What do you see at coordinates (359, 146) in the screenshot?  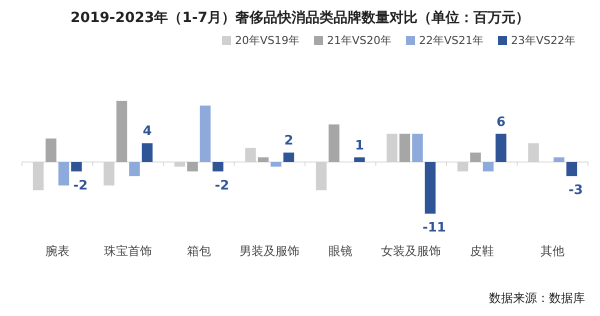 I see `data-label: 1` at bounding box center [359, 146].